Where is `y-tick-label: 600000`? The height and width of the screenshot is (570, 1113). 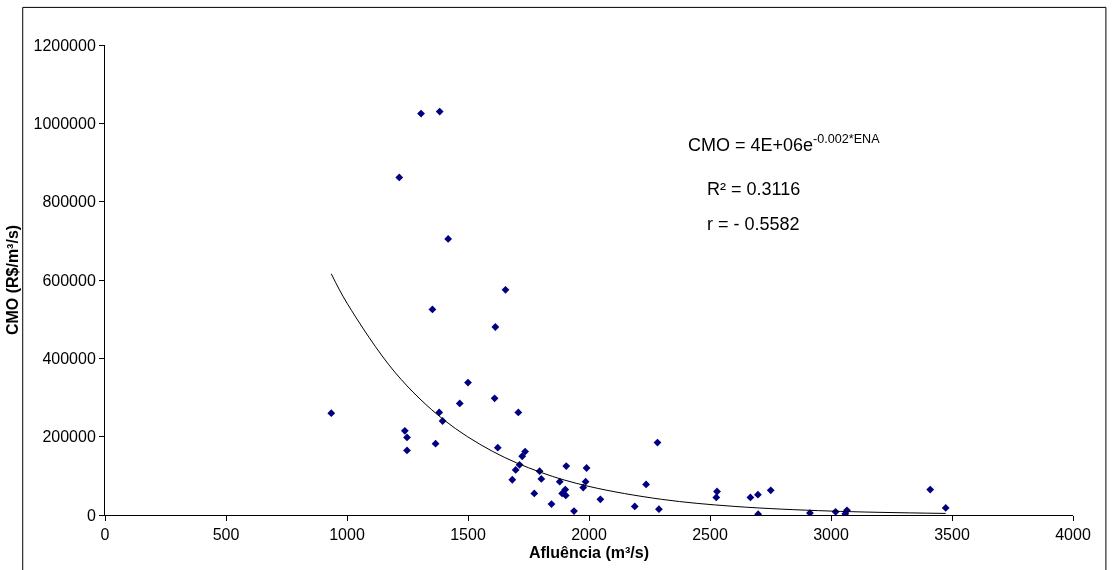 y-tick-label: 600000 is located at coordinates (69, 280).